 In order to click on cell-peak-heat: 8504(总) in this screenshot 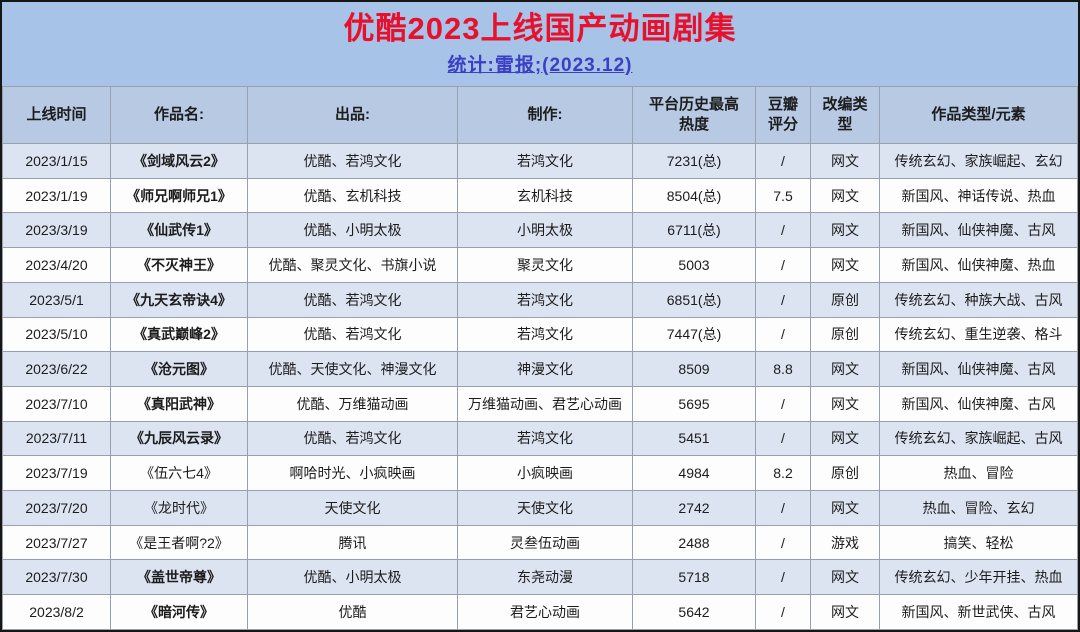, I will do `click(694, 195)`.